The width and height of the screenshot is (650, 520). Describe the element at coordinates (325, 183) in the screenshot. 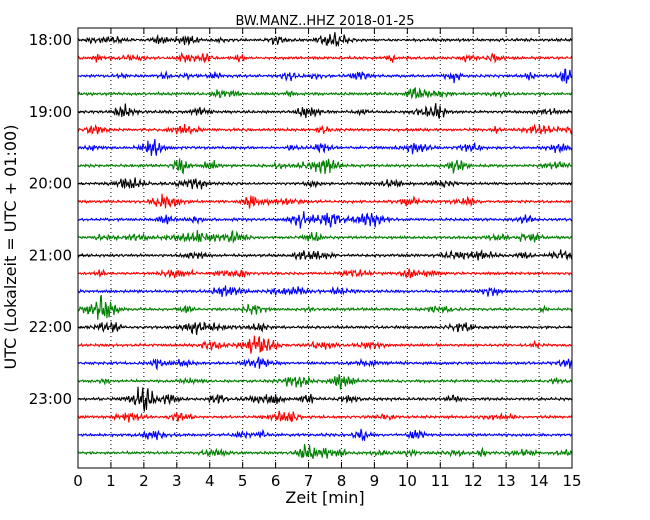

I see `trace-2000` at that location.